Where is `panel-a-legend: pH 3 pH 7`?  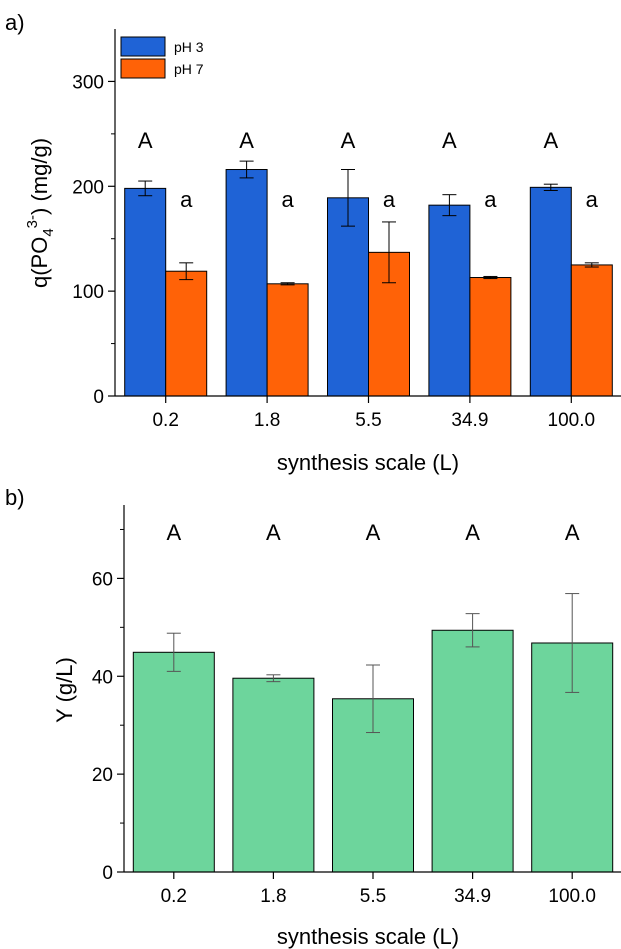 panel-a-legend: pH 3 pH 7 is located at coordinates (162, 57).